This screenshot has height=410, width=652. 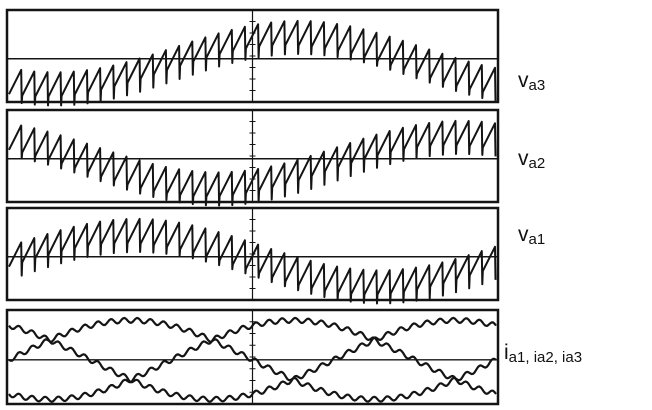 What do you see at coordinates (532, 159) in the screenshot?
I see `panel-label-va2: va2` at bounding box center [532, 159].